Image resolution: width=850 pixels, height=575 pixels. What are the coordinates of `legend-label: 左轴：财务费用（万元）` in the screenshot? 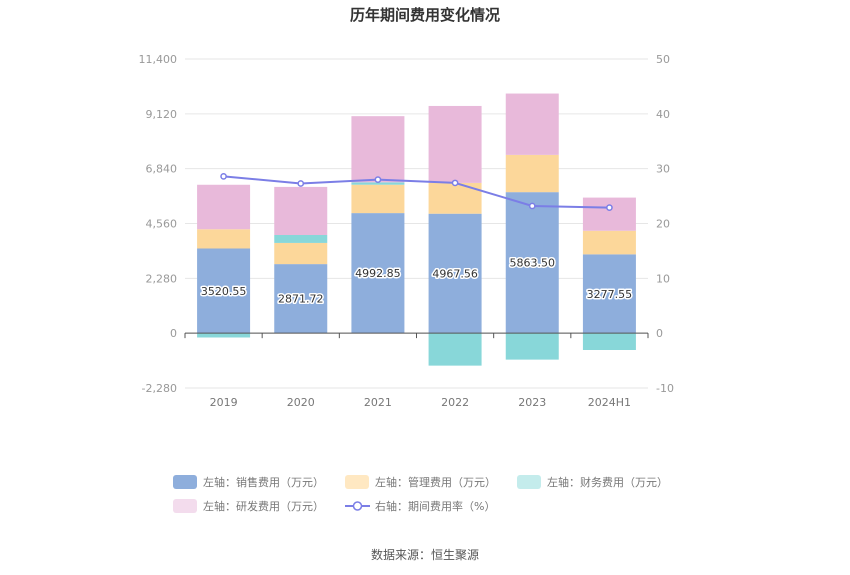 It's located at (607, 482).